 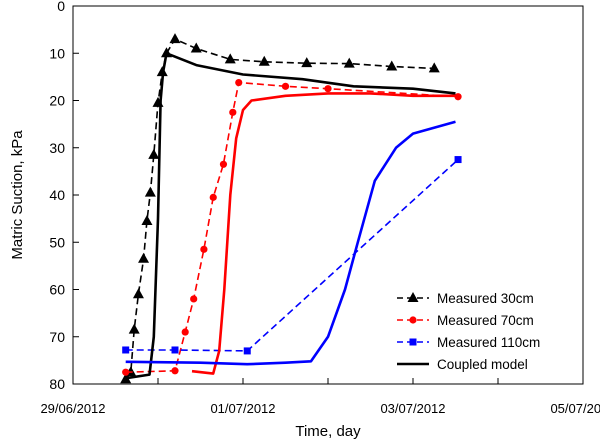 What do you see at coordinates (57, 101) in the screenshot?
I see `y-tick-label: 20` at bounding box center [57, 101].